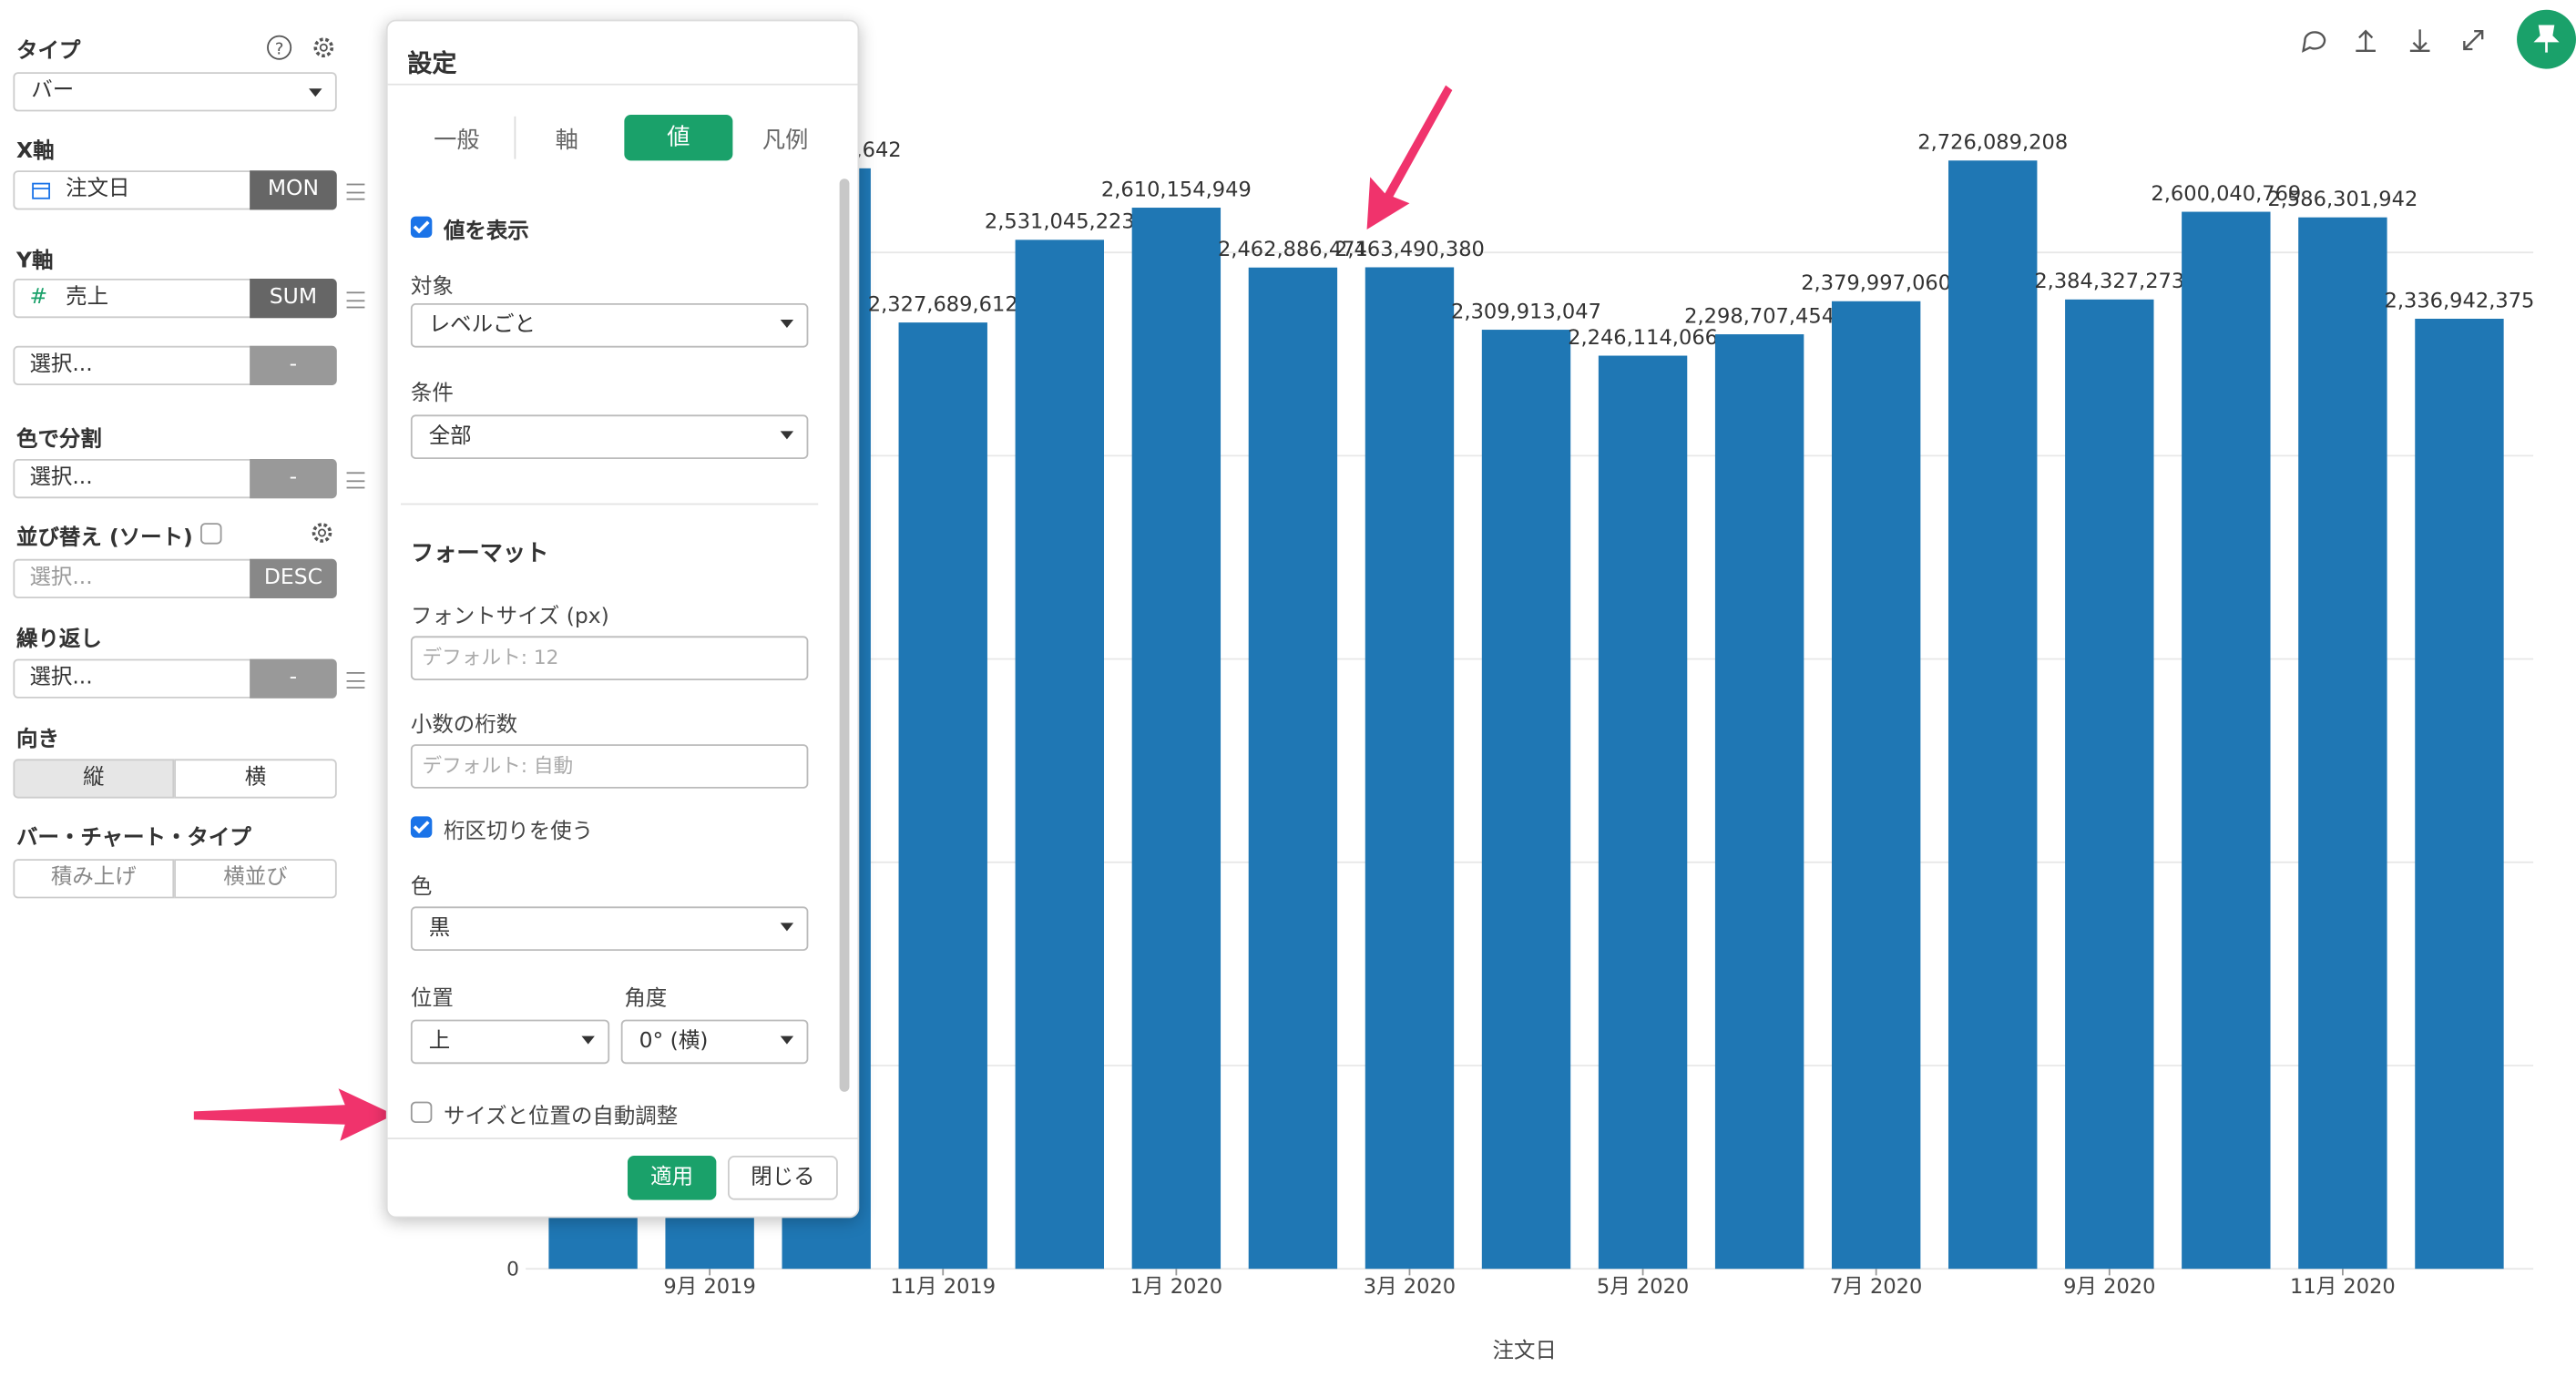  I want to click on x-tick-label: 11月 2019, so click(943, 1287).